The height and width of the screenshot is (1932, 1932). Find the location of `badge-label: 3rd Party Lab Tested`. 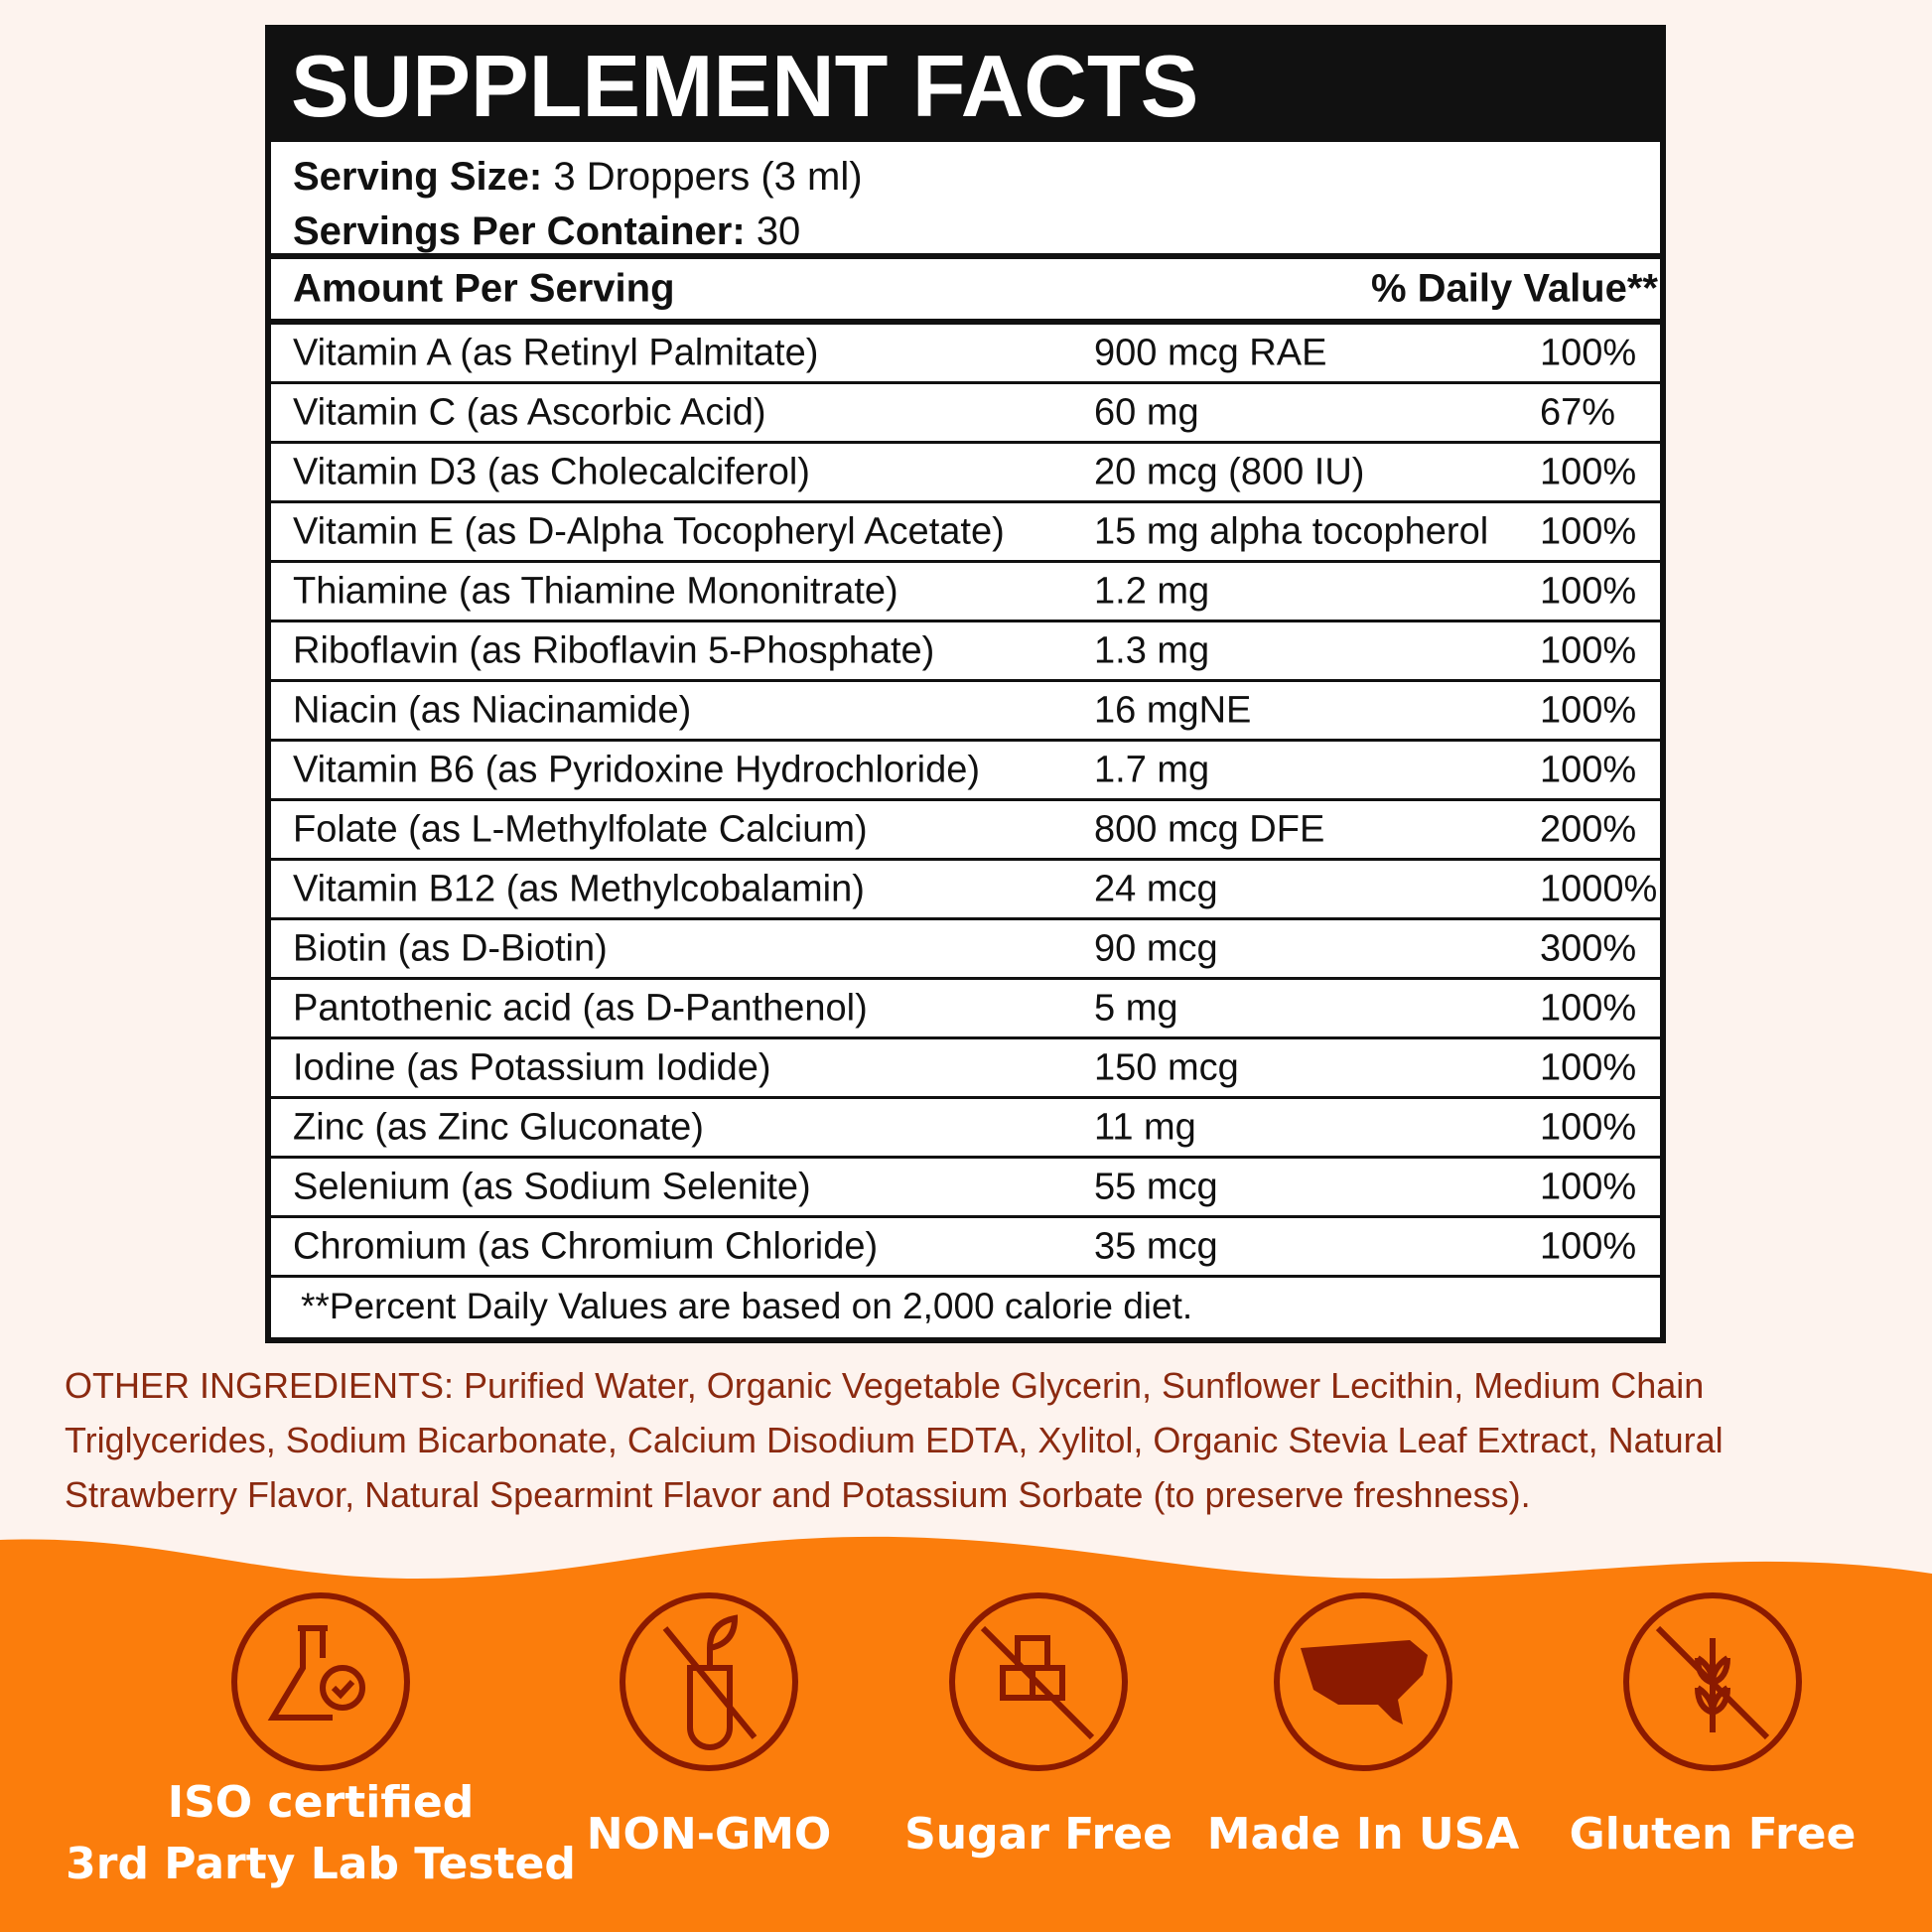

badge-label: 3rd Party Lab Tested is located at coordinates (321, 1864).